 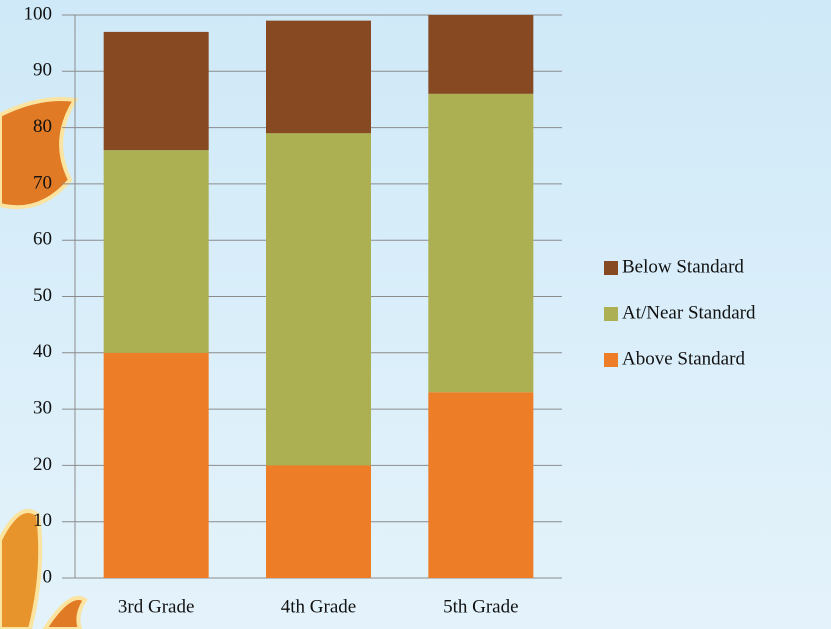 What do you see at coordinates (42, 126) in the screenshot?
I see `y-tick-label: 80` at bounding box center [42, 126].